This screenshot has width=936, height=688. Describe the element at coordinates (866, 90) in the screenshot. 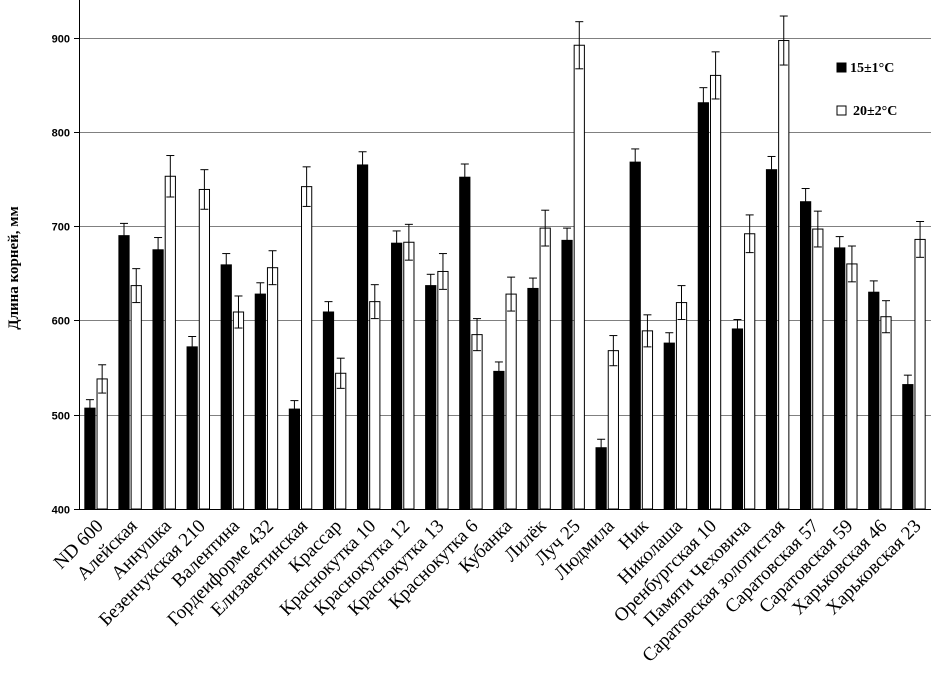

I see `legend: 15±1°C 20±2°C` at that location.